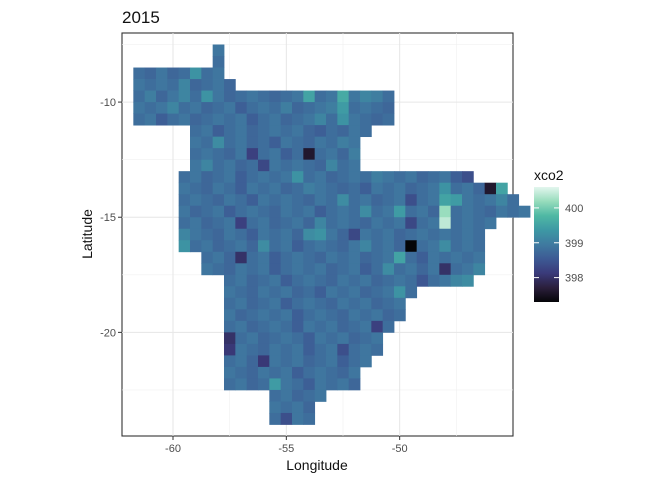 The image size is (672, 480). I want to click on y-tick-label: -15, so click(108, 218).